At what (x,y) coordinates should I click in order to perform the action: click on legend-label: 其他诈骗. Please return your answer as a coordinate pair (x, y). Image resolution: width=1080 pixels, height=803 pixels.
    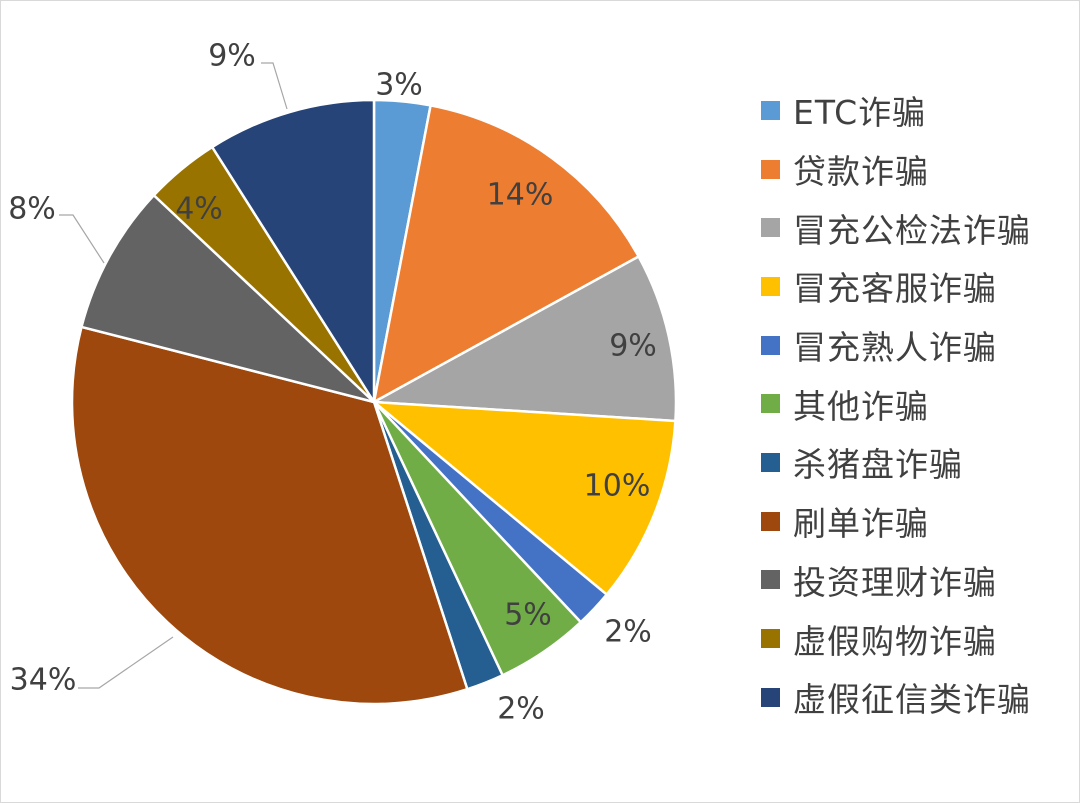
    Looking at the image, I should click on (861, 406).